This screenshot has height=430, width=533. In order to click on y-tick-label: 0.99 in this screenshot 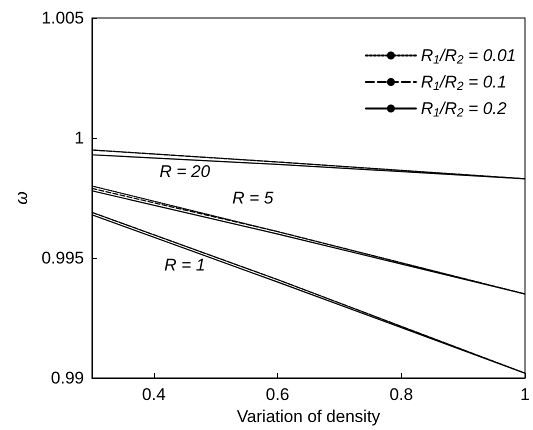, I will do `click(67, 378)`.